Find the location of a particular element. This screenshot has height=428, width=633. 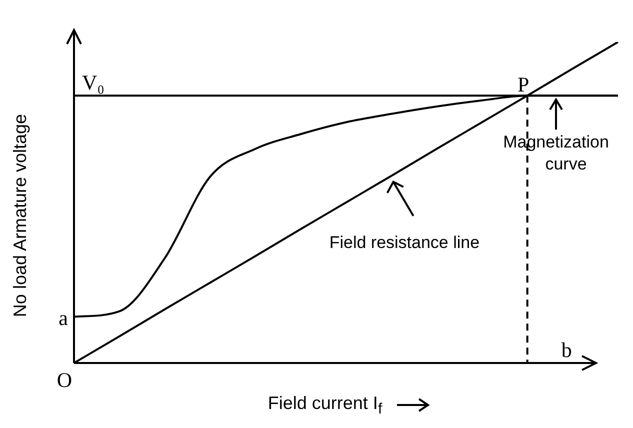

x-axis-title: Field current I$_{f}$ is located at coordinates (325, 405).